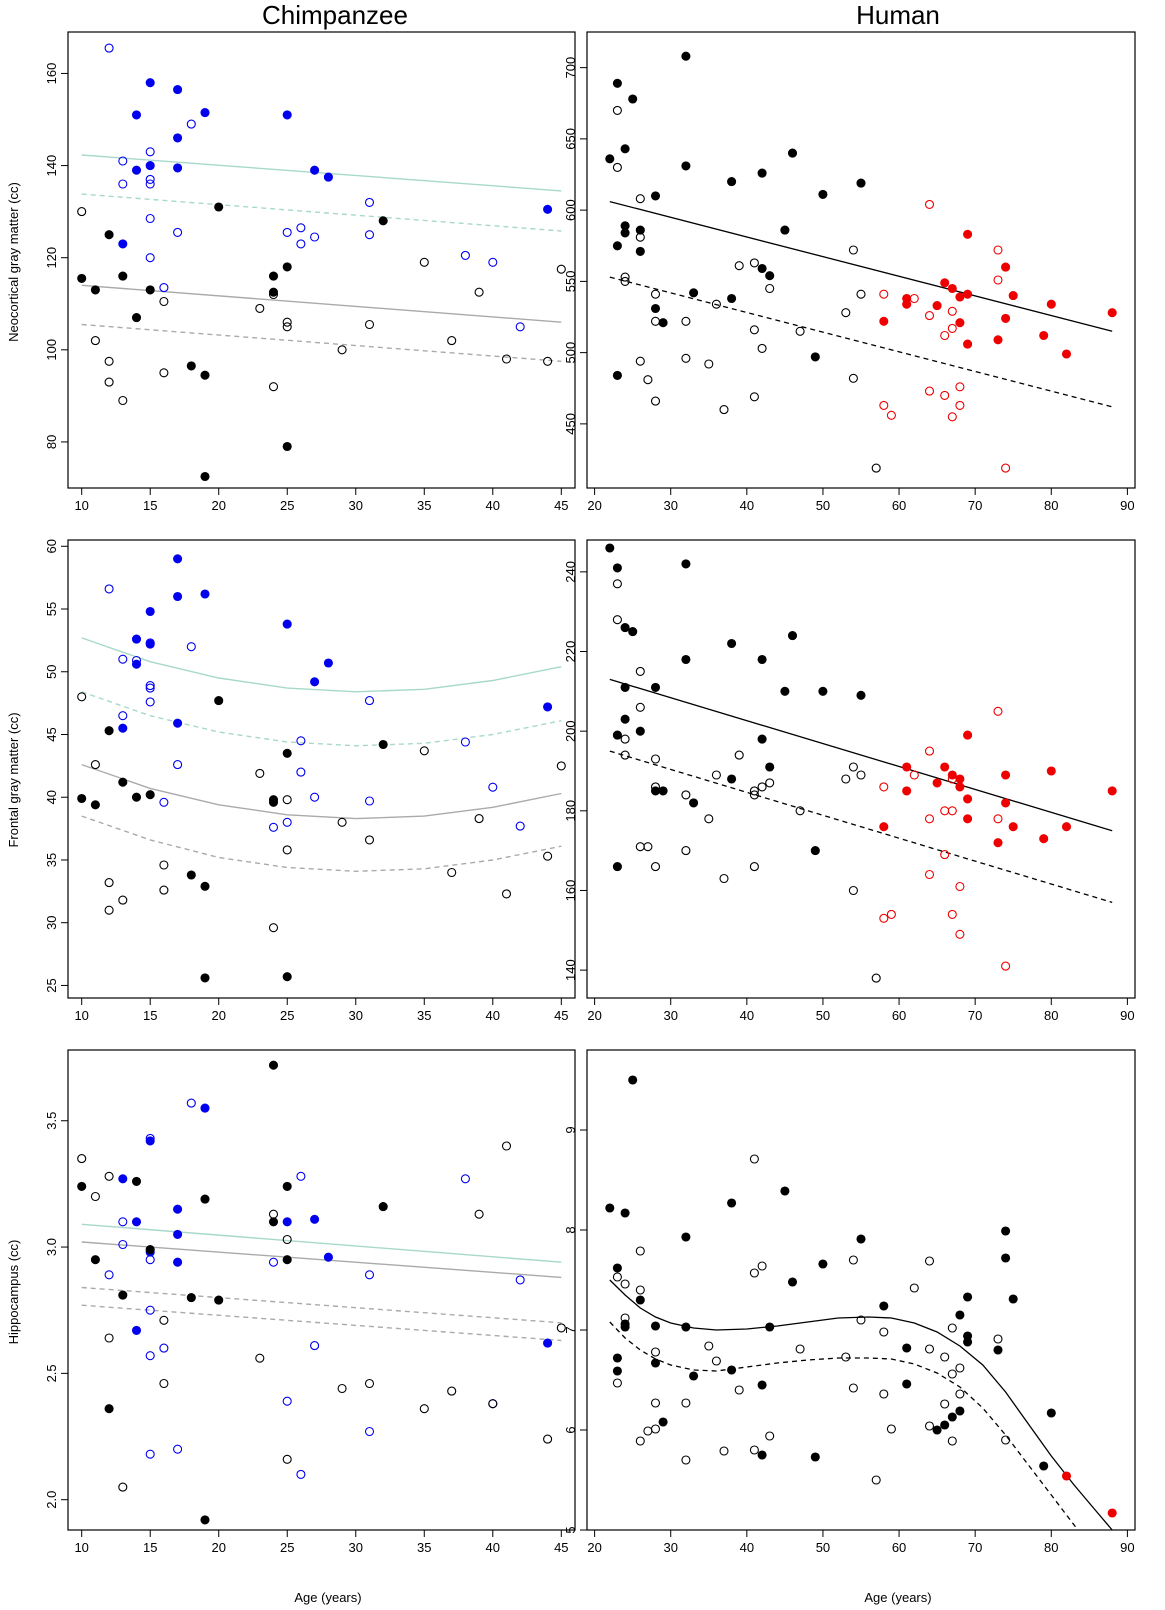 The image size is (1165, 1610). I want to click on y-tick-label: 9, so click(570, 1129).